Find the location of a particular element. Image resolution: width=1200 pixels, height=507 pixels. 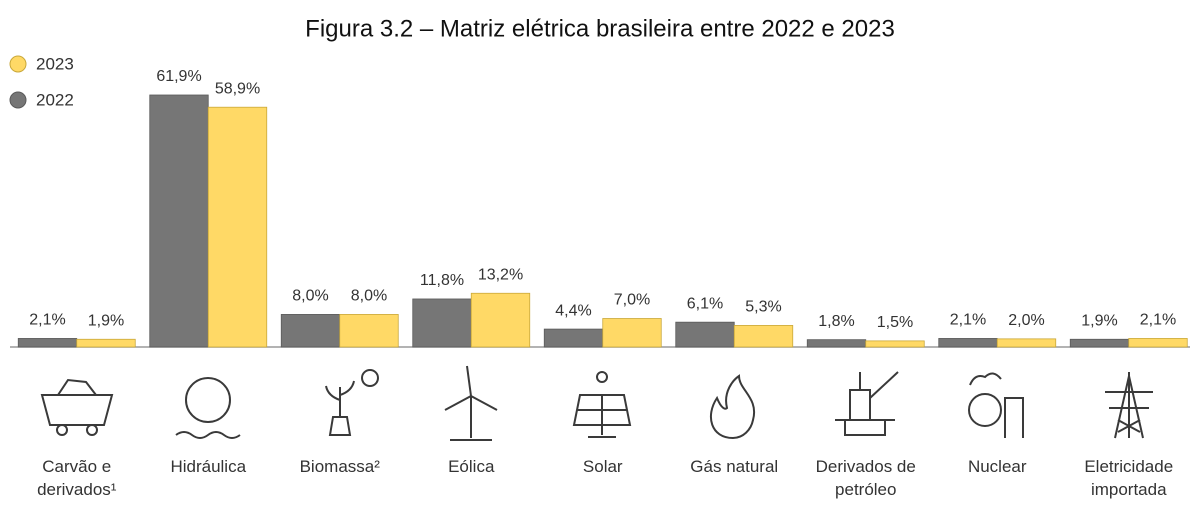

icon-transmission is located at coordinates (1129, 405).